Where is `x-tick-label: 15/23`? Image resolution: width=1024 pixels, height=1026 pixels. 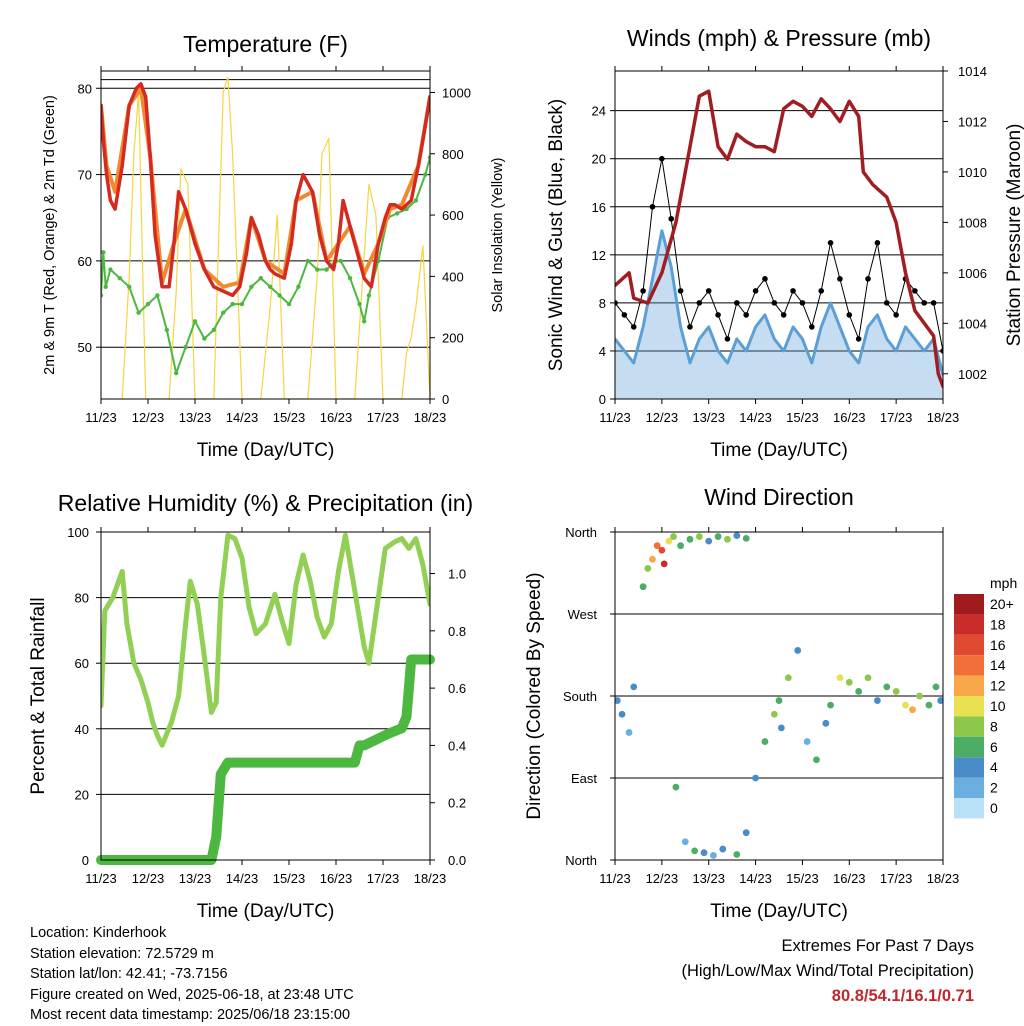 x-tick-label: 15/23 is located at coordinates (289, 417).